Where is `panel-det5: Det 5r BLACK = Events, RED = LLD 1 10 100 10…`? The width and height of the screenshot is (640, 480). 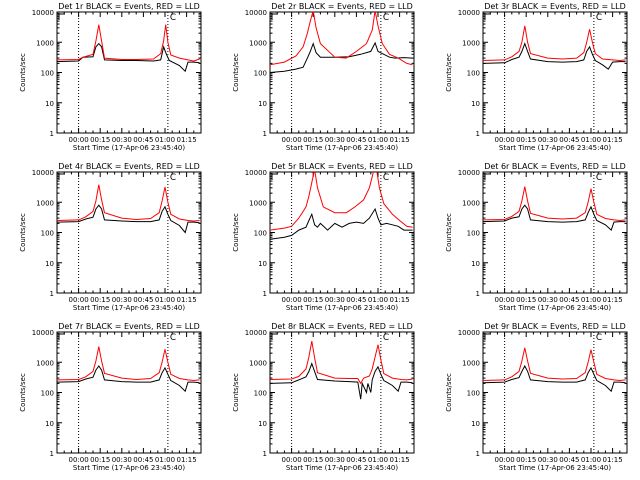
panel-det5: Det 5r BLACK = Events, RED = LLD 1 10 100 10… is located at coordinates (323, 237).